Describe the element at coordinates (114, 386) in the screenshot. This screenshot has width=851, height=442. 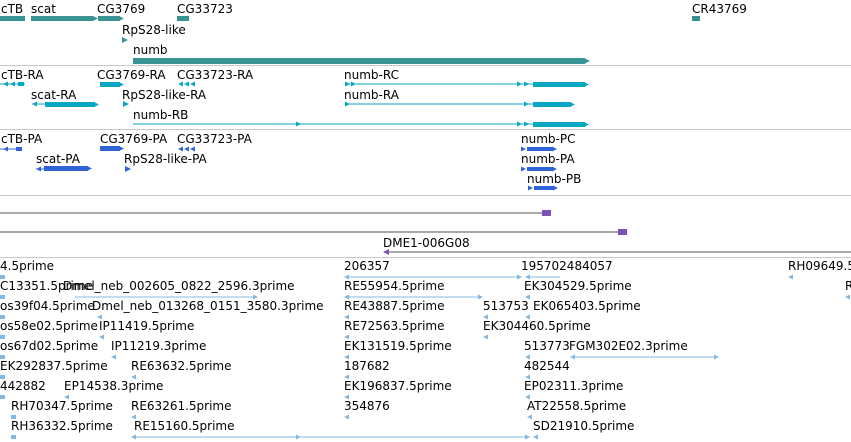
I see `label-ep14538-3prime: EP14538.3prime` at that location.